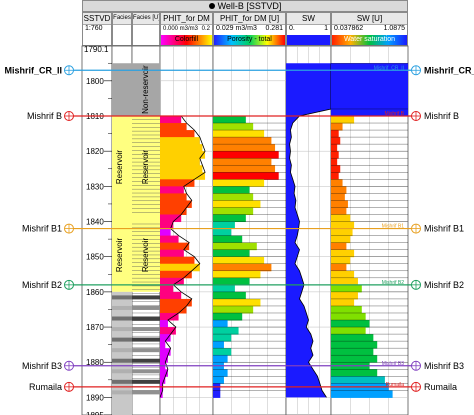  What do you see at coordinates (393, 227) in the screenshot?
I see `marker-label-track: Mishrif B1` at bounding box center [393, 227].